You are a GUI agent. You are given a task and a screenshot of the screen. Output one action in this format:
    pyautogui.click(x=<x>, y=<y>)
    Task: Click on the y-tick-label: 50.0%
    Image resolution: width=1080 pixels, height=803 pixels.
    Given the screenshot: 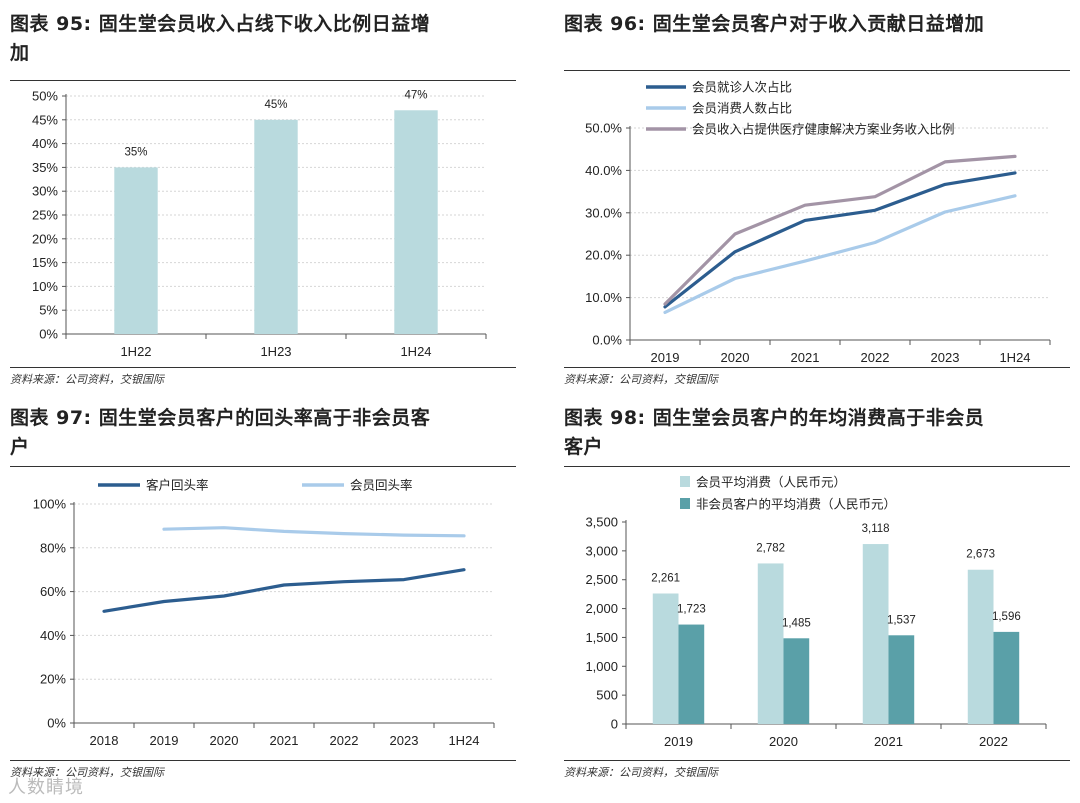 What is the action you would take?
    pyautogui.click(x=603, y=128)
    